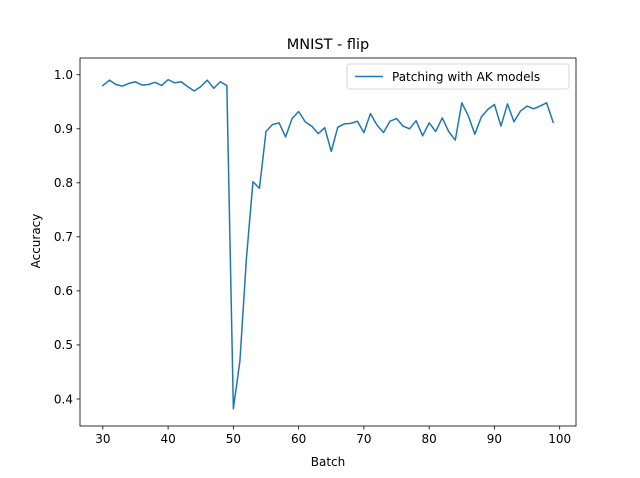 This screenshot has width=640, height=478. I want to click on y-tick-label: 1.0, so click(63, 75).